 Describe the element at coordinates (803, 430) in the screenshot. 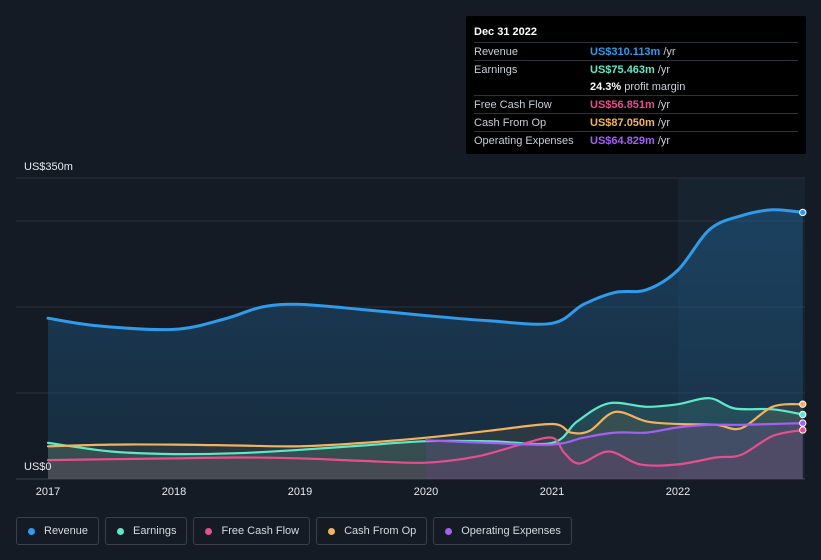

I see `series-end-point-free-cash-flow` at that location.